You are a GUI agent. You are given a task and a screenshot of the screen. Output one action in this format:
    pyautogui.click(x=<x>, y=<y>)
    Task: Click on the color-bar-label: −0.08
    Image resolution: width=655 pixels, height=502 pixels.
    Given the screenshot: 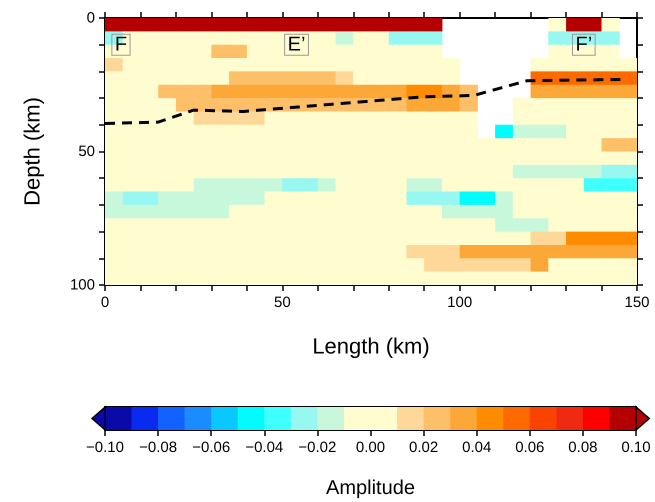 What is the action you would take?
    pyautogui.click(x=158, y=447)
    